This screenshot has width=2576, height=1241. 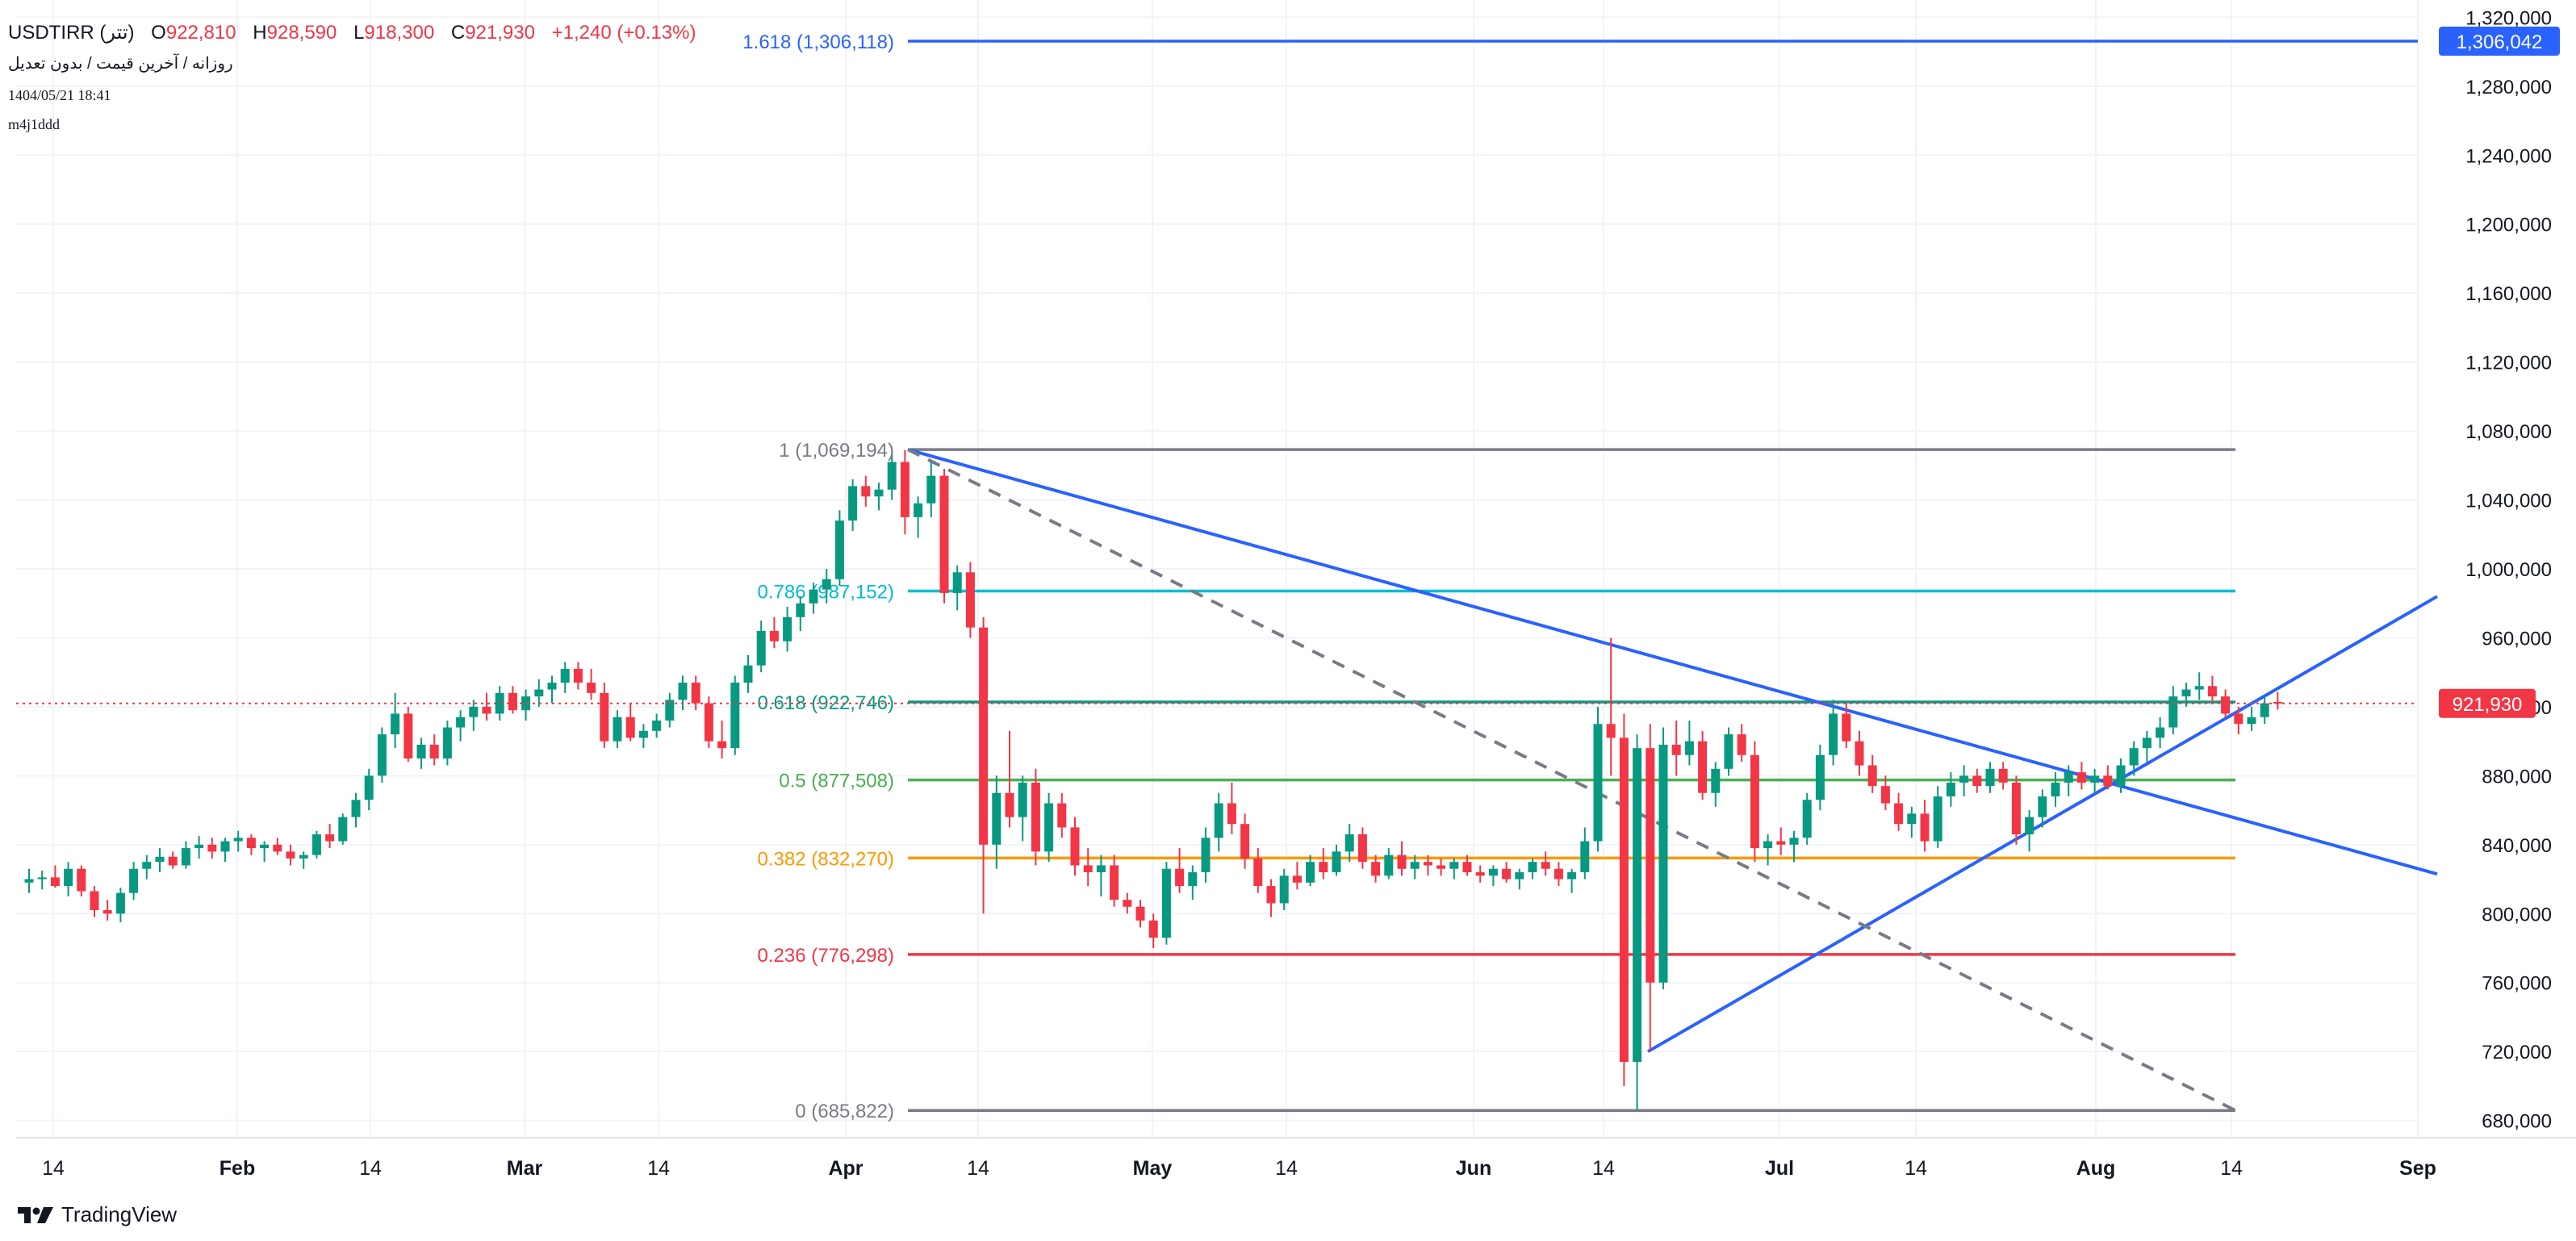 I want to click on price-tick-label: 800,000, so click(x=2517, y=915).